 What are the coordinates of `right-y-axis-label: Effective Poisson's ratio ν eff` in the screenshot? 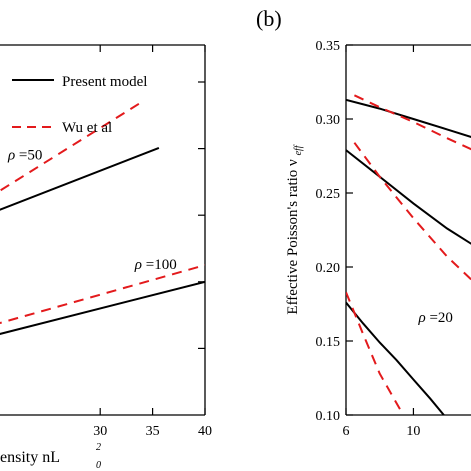 It's located at (294, 229).